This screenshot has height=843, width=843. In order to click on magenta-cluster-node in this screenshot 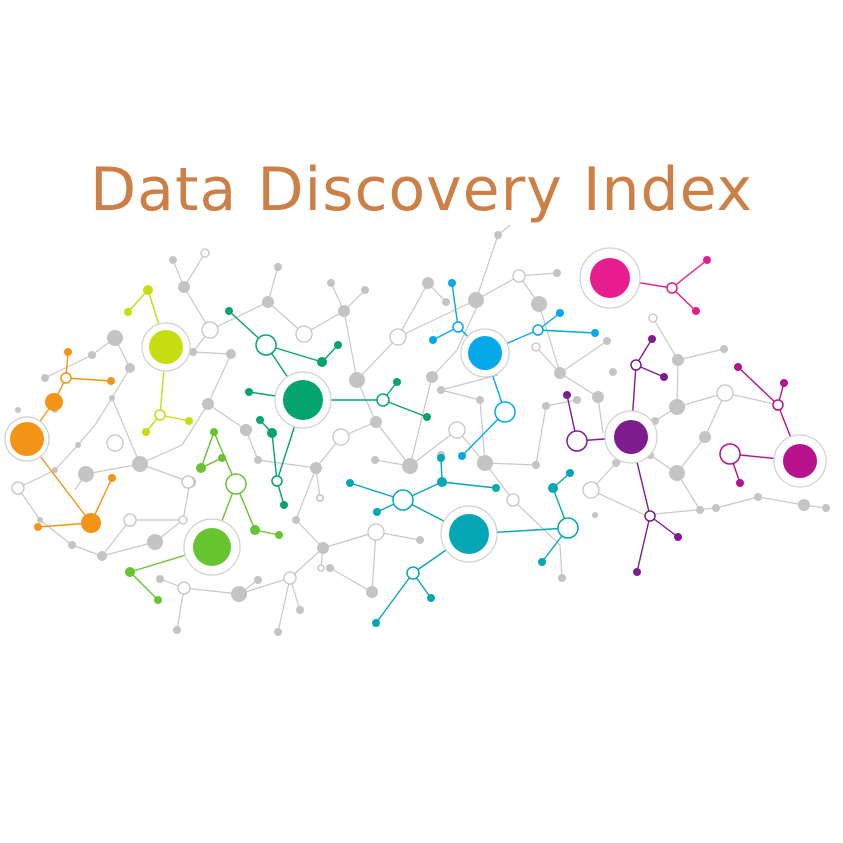, I will do `click(696, 311)`.